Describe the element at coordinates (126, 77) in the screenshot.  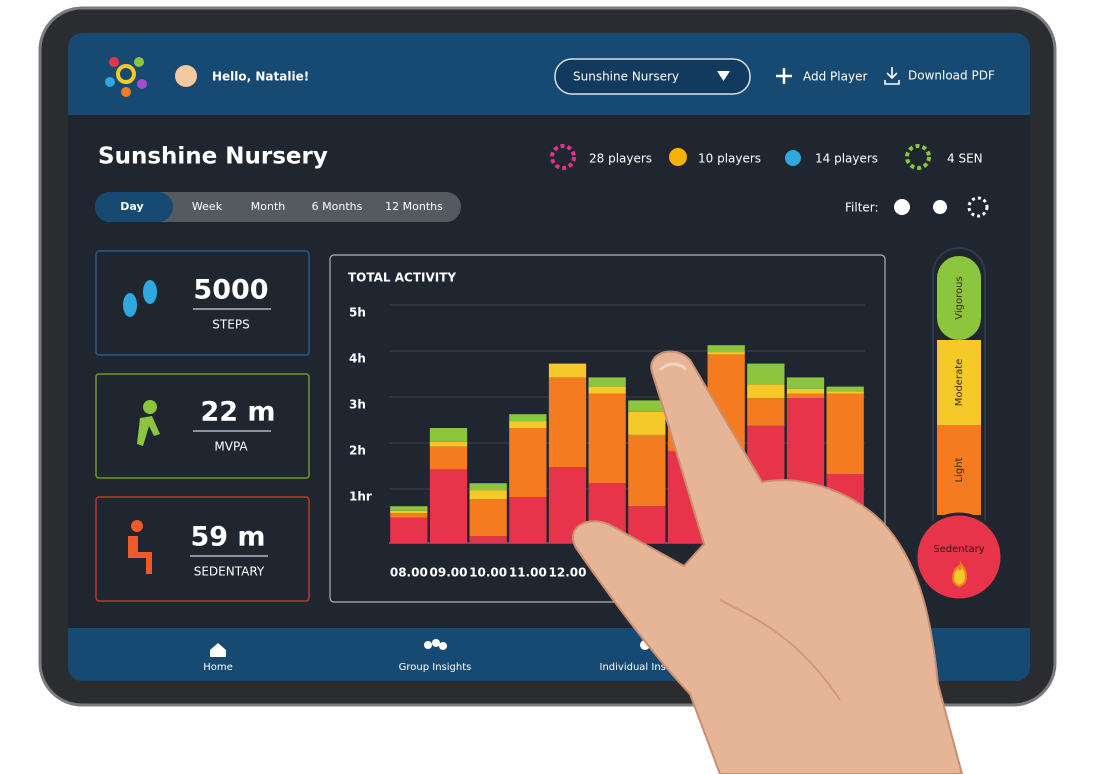
I see `logo` at that location.